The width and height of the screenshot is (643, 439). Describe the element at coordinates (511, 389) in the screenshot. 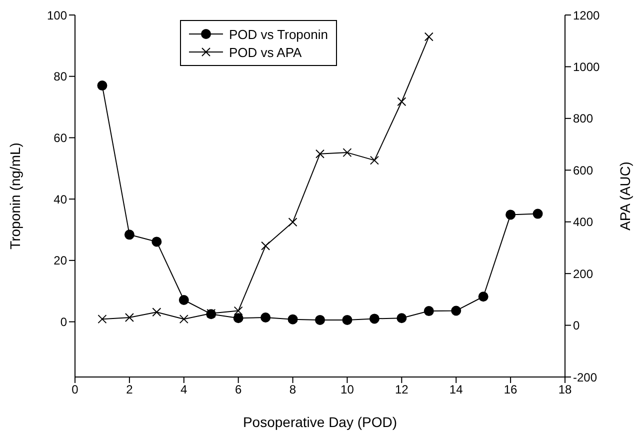

I see `x-tick-label: 16` at that location.